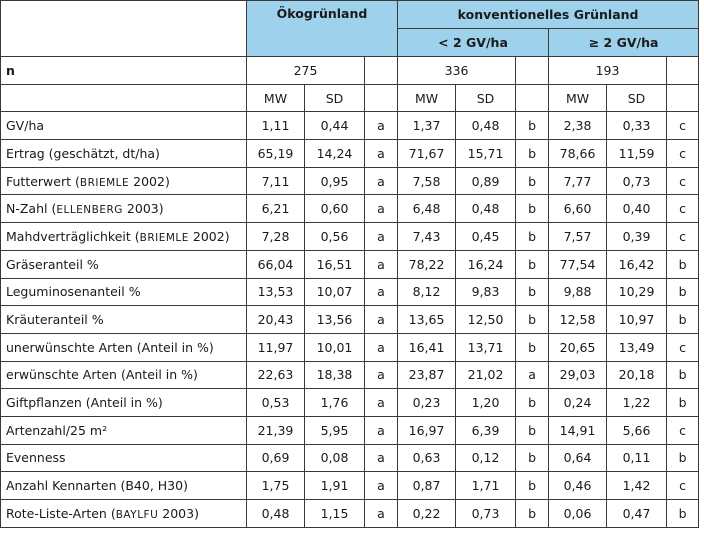 This screenshot has height=544, width=704. I want to click on sd-value: 0,44, so click(334, 126).